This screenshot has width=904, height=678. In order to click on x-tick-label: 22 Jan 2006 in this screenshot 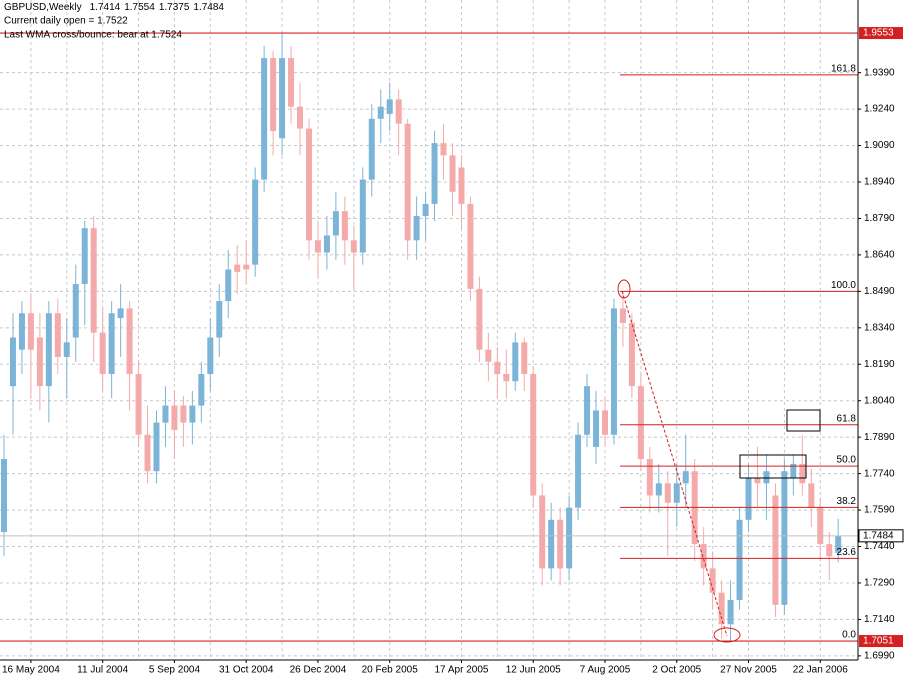, I will do `click(820, 670)`.